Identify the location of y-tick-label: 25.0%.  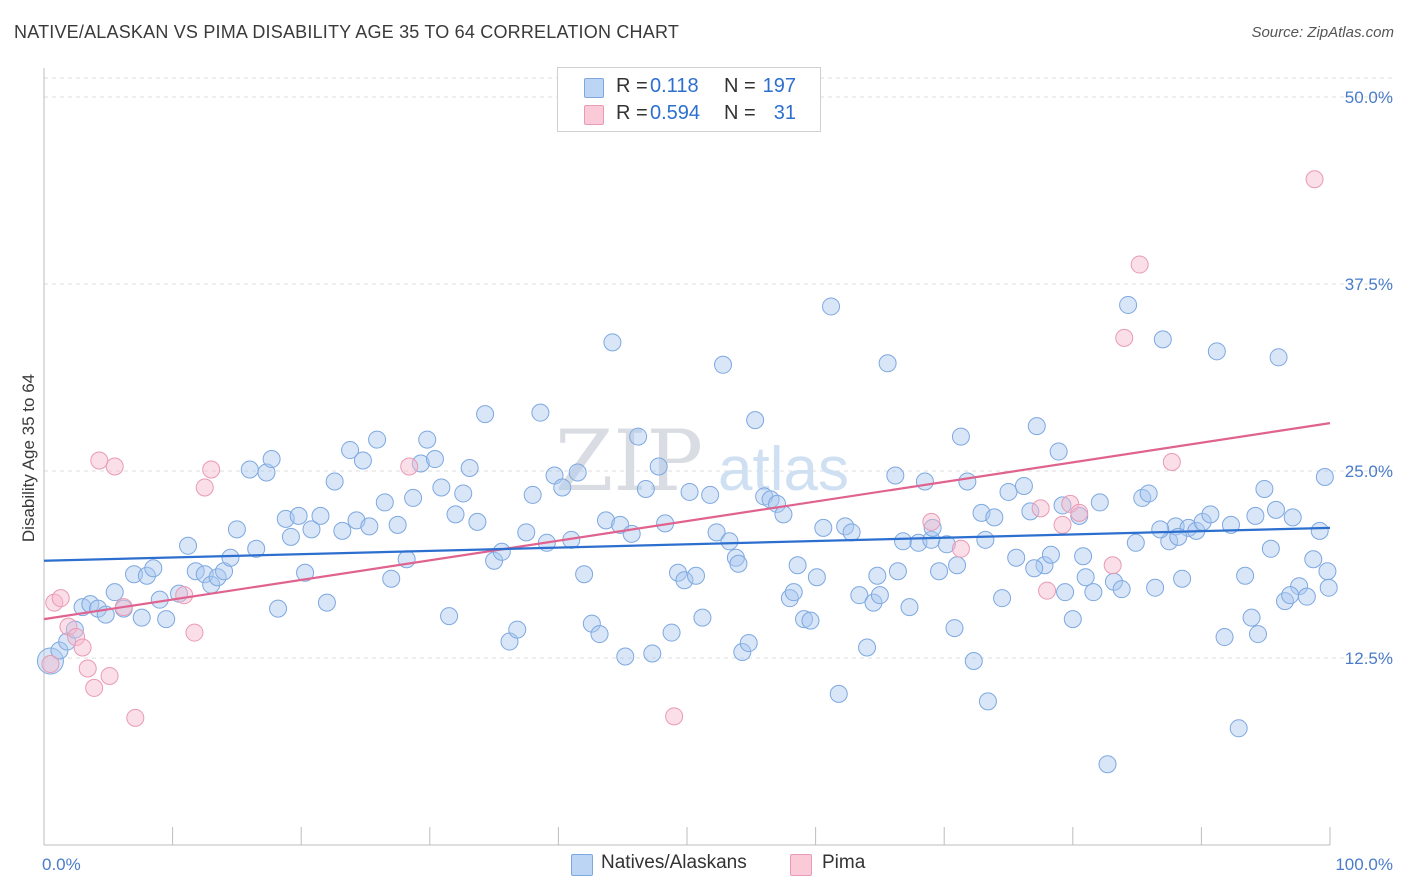
(1369, 471).